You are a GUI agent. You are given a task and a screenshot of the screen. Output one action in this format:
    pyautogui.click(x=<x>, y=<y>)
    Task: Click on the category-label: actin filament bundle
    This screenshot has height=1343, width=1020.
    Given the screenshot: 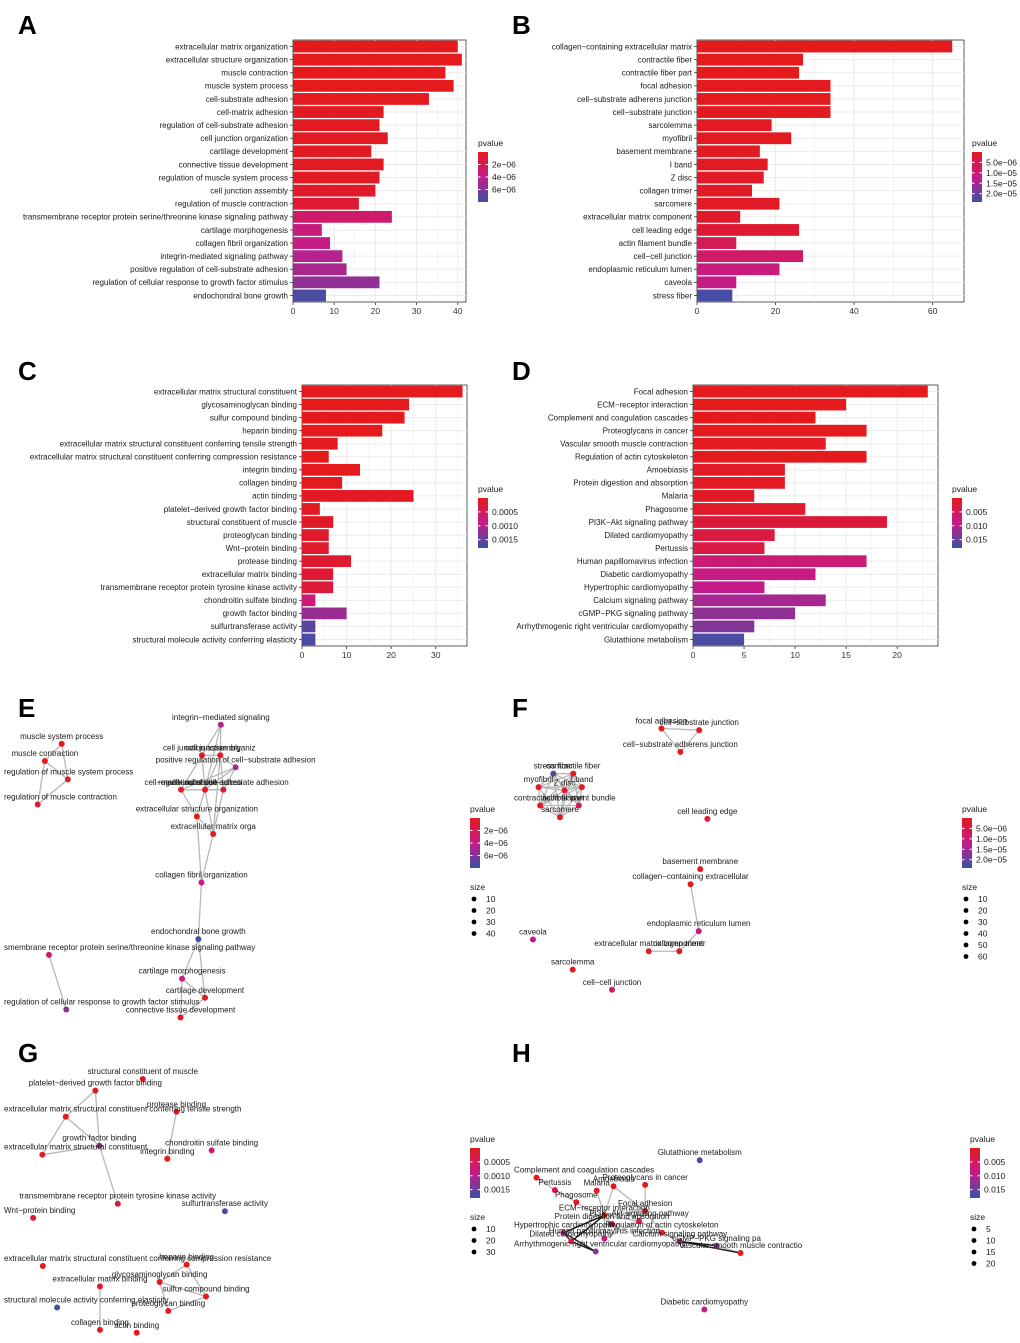 What is the action you would take?
    pyautogui.click(x=656, y=243)
    